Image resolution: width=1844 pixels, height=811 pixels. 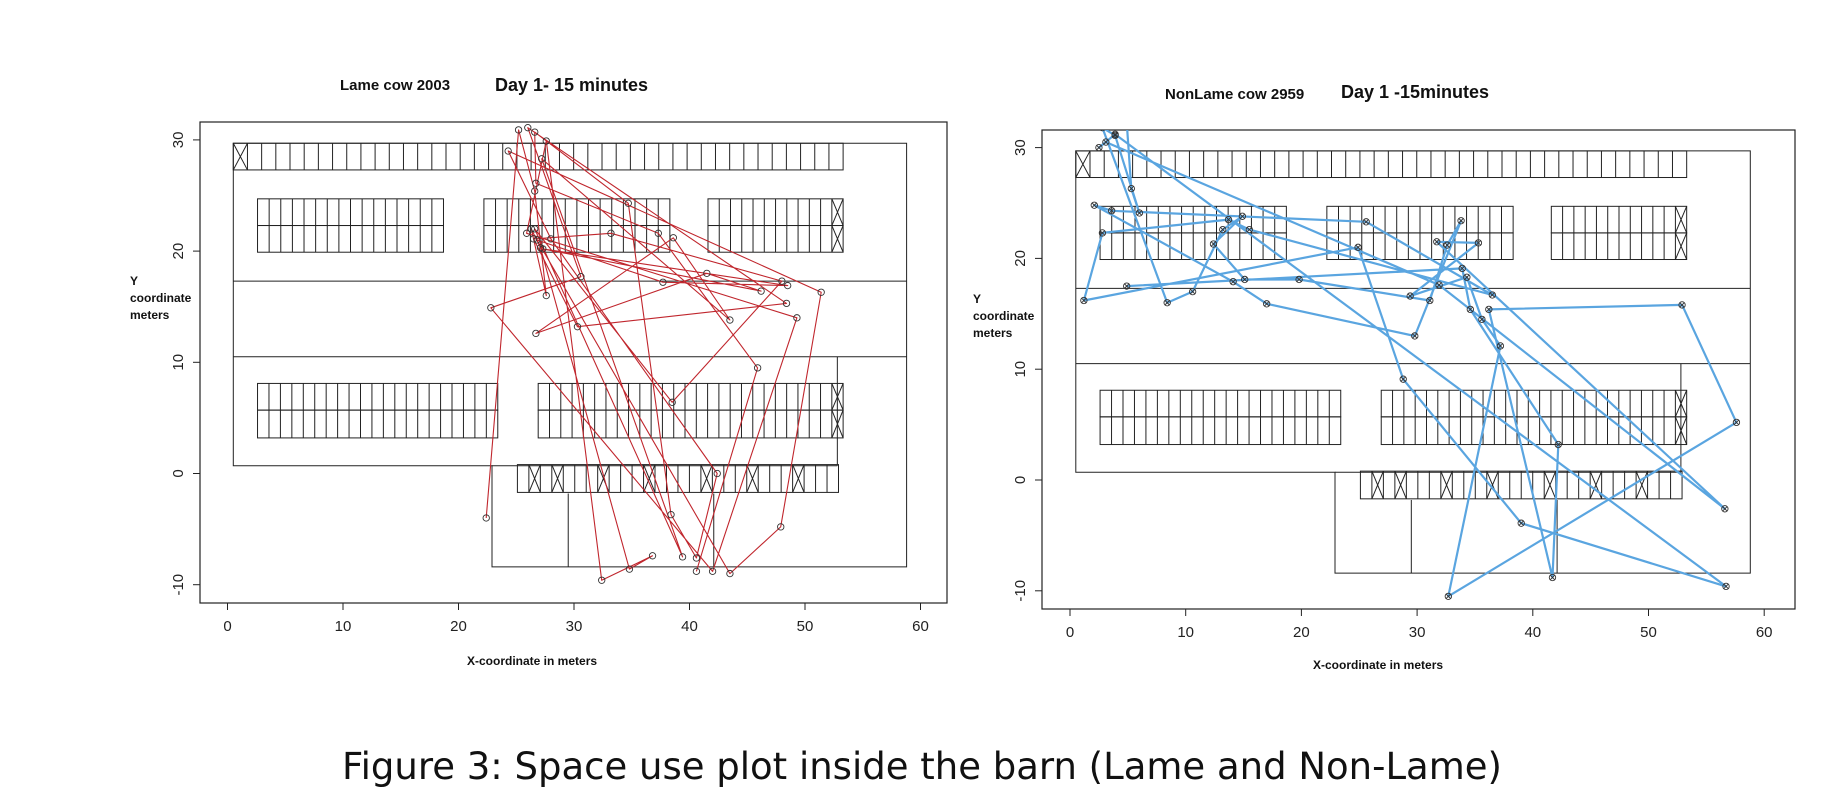 I want to click on left-x-tick-label: 40, so click(x=689, y=626).